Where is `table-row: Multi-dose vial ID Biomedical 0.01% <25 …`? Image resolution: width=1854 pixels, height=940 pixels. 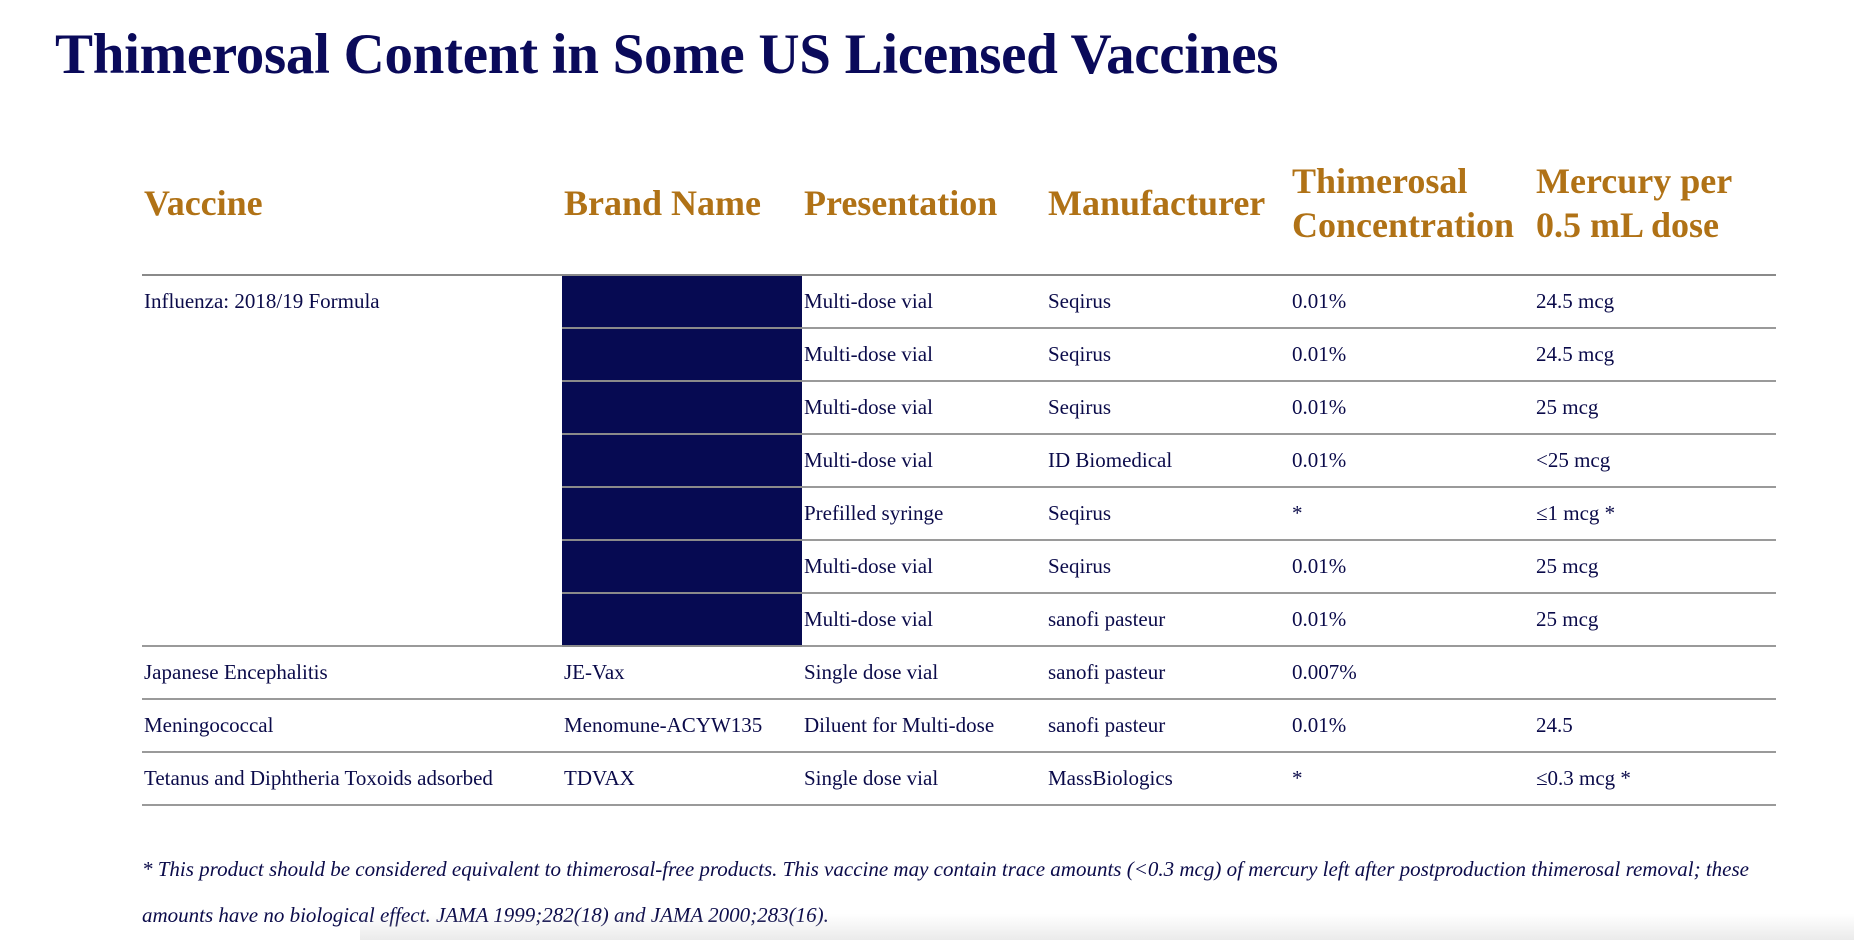 table-row: Multi-dose vial ID Biomedical 0.01% <25 … is located at coordinates (959, 461).